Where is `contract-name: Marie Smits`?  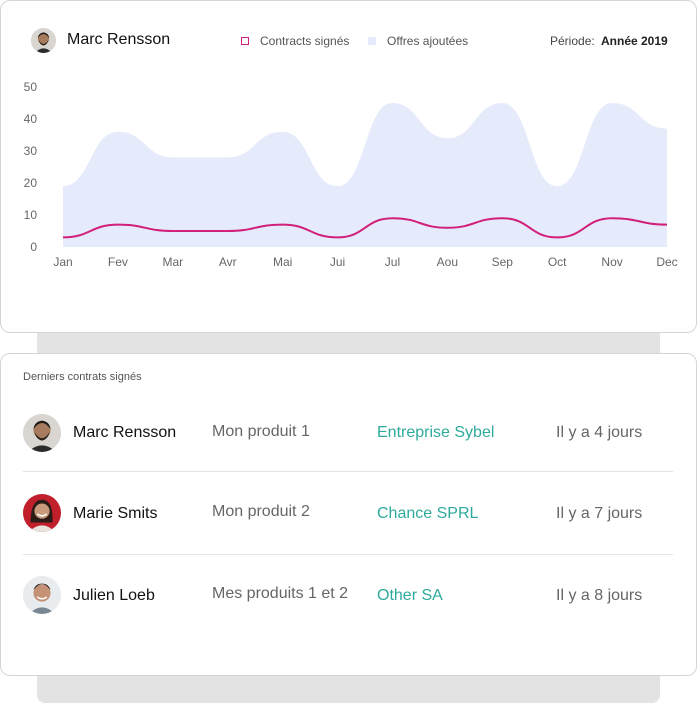 contract-name: Marie Smits is located at coordinates (115, 513).